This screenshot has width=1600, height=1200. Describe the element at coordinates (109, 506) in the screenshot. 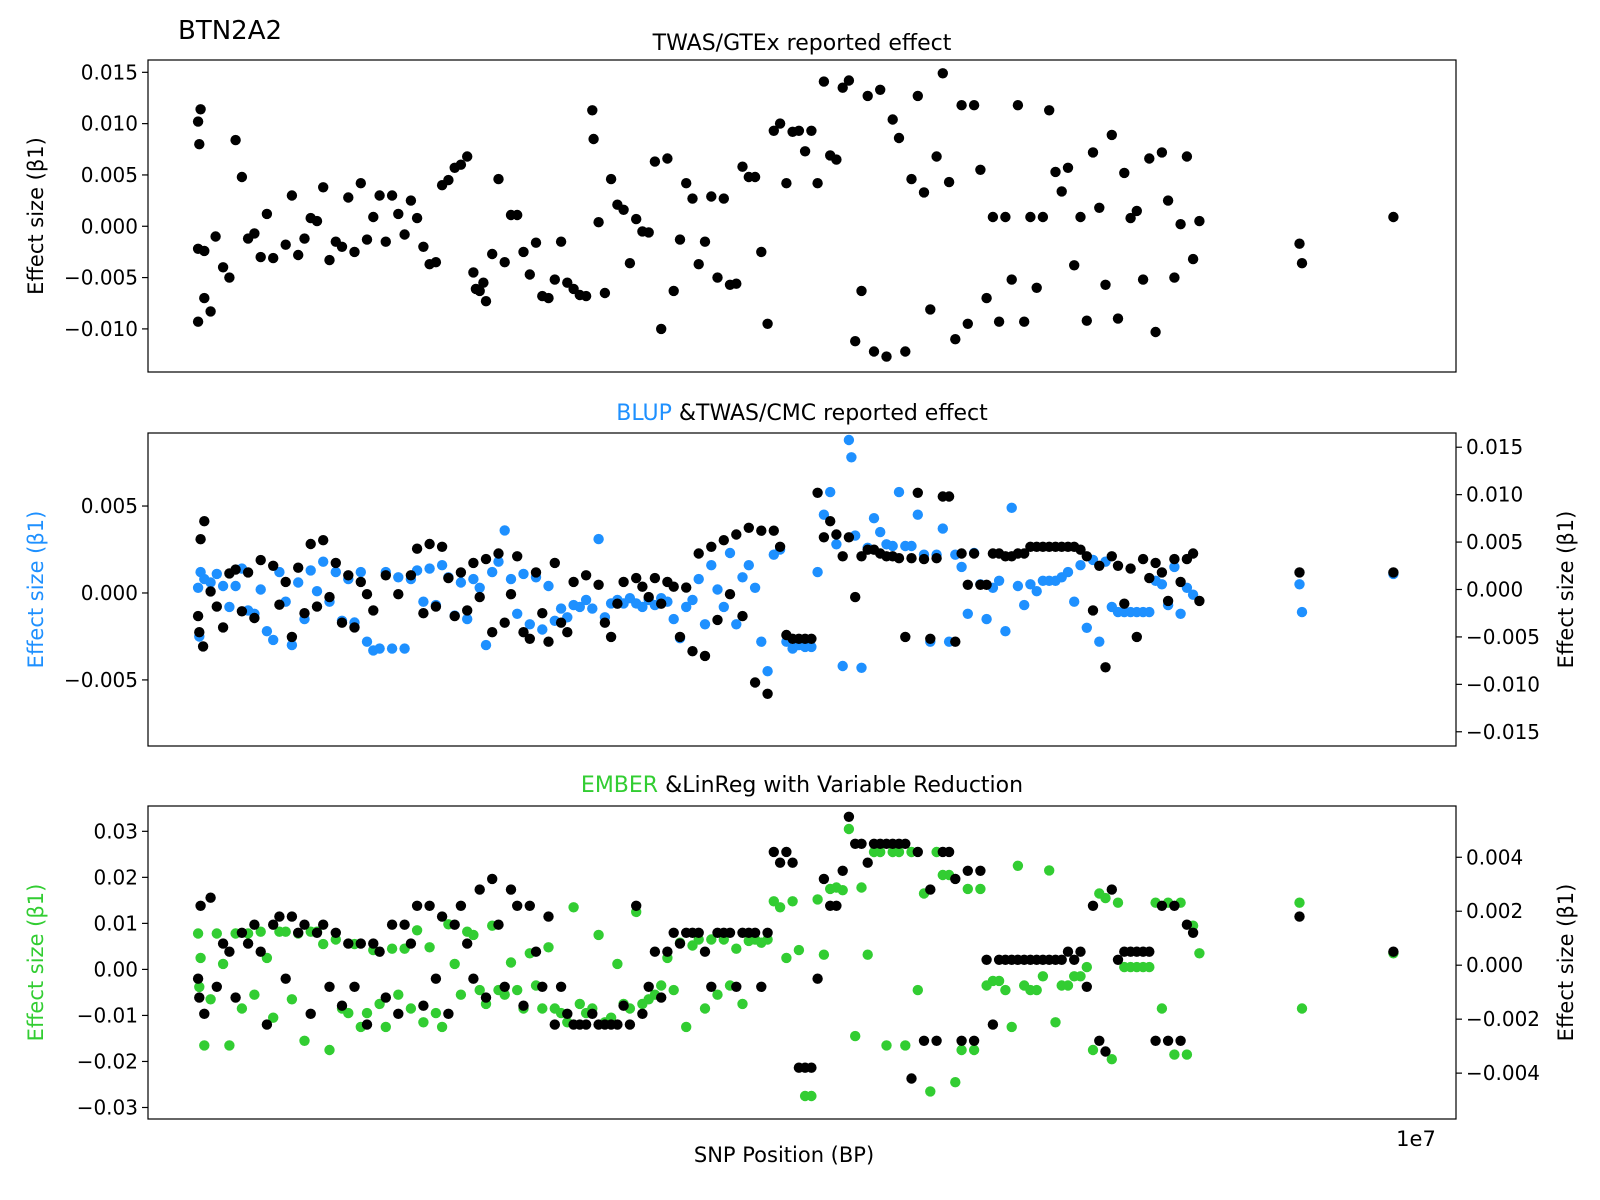

I see `y-tick-label: 0.005` at that location.